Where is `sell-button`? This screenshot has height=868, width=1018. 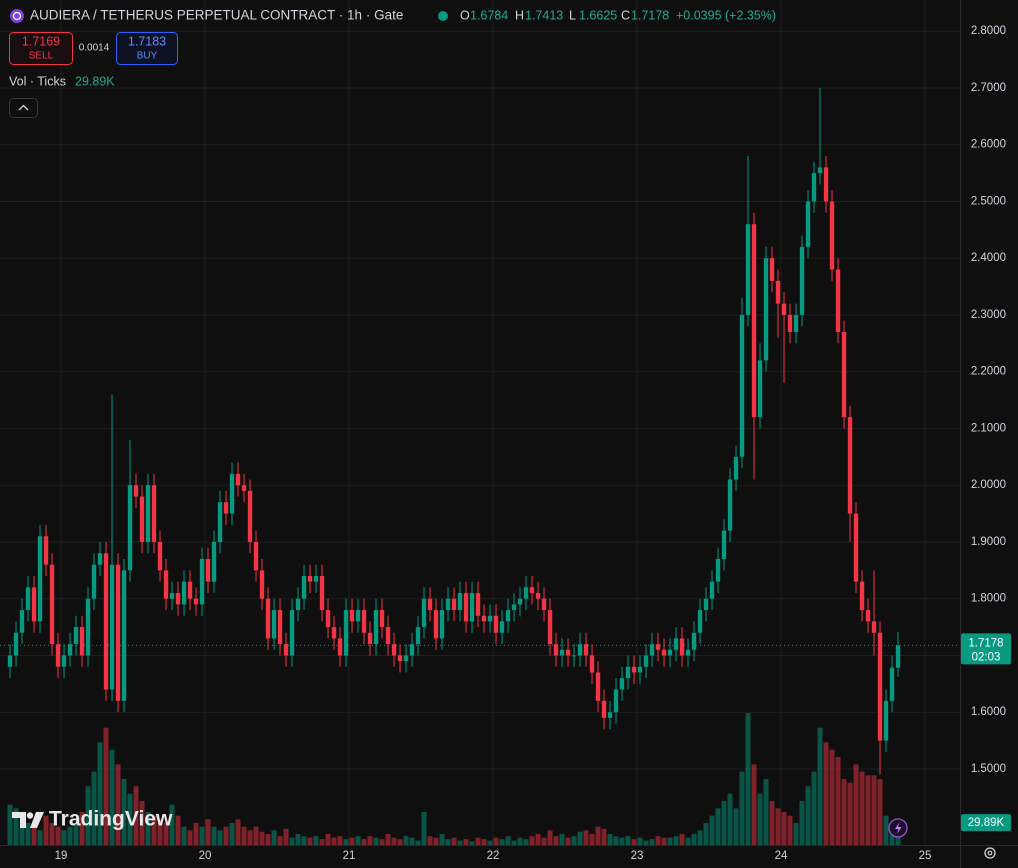 sell-button is located at coordinates (41, 48).